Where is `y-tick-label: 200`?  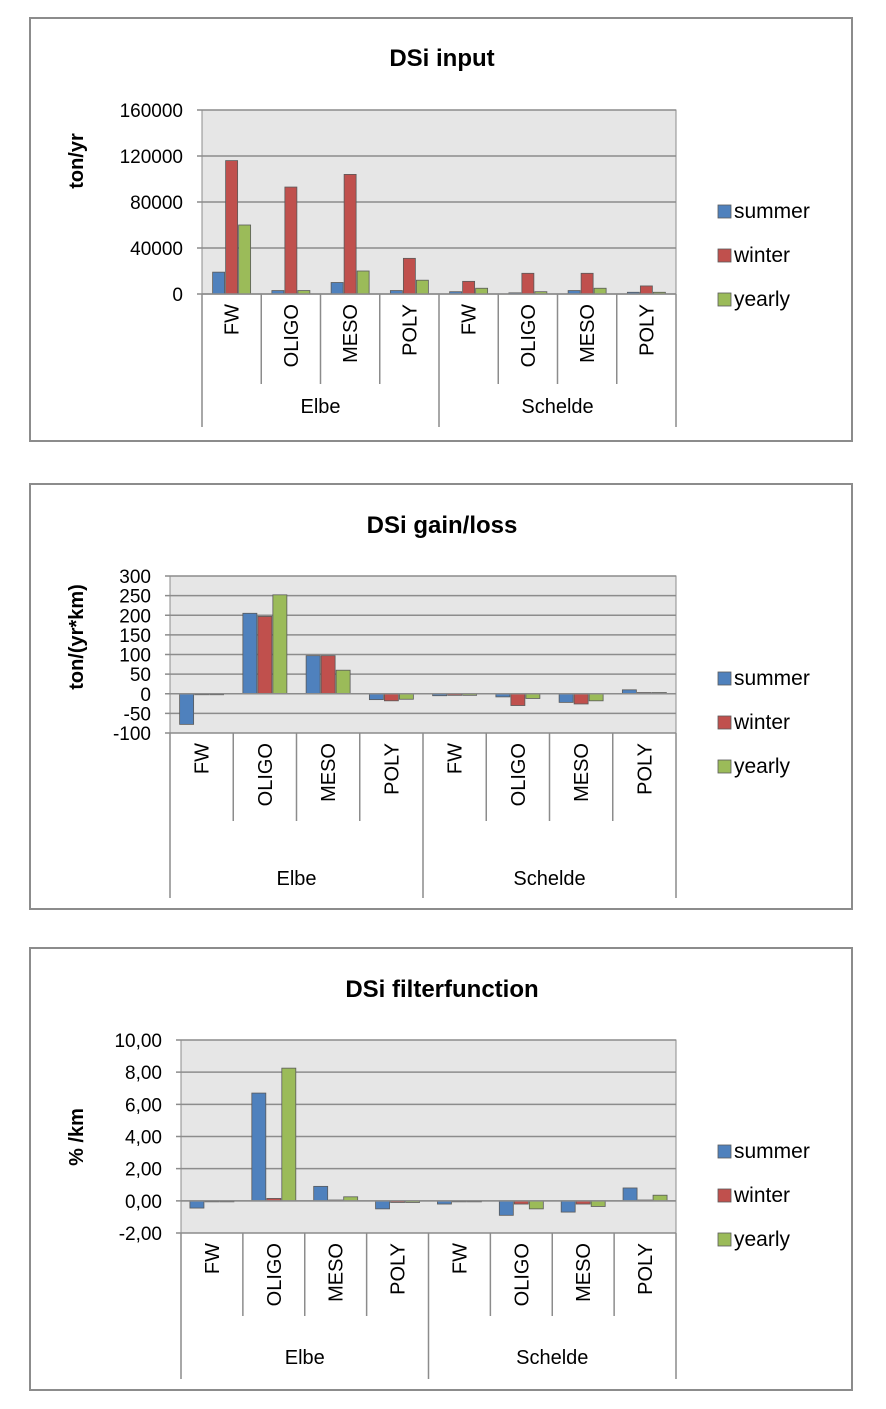 y-tick-label: 200 is located at coordinates (135, 616).